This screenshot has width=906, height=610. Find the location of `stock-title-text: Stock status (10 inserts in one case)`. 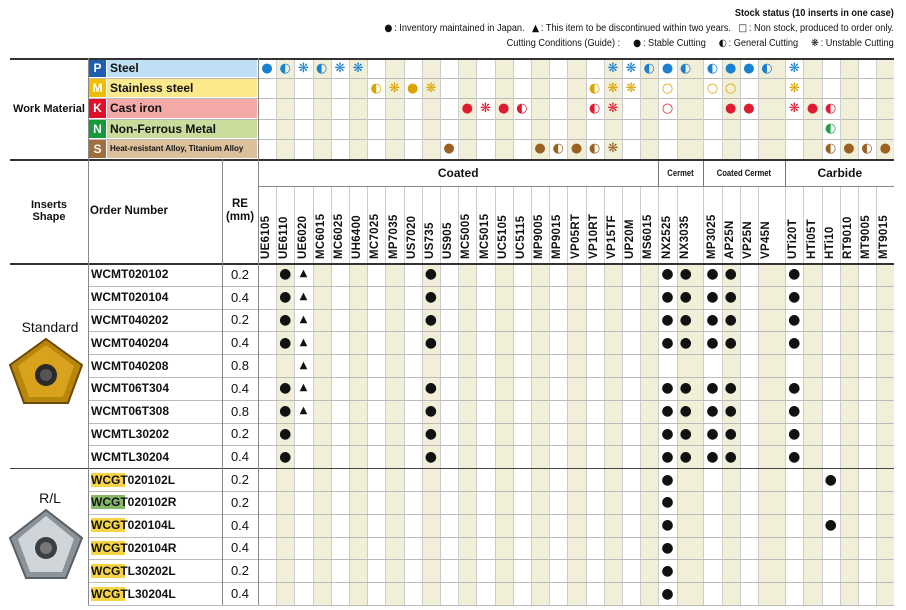

stock-title-text: Stock status (10 inserts in one case) is located at coordinates (814, 13).